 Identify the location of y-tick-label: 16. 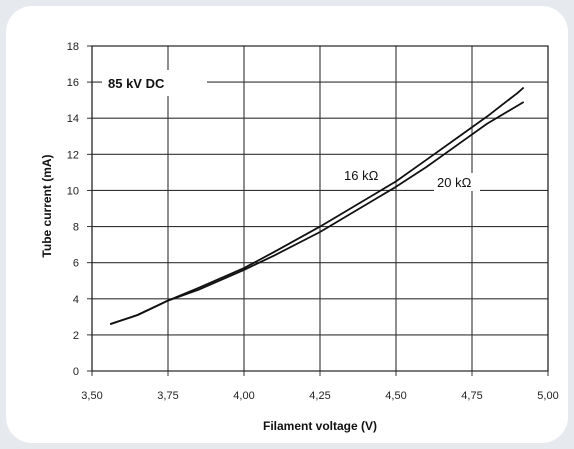
(73, 83).